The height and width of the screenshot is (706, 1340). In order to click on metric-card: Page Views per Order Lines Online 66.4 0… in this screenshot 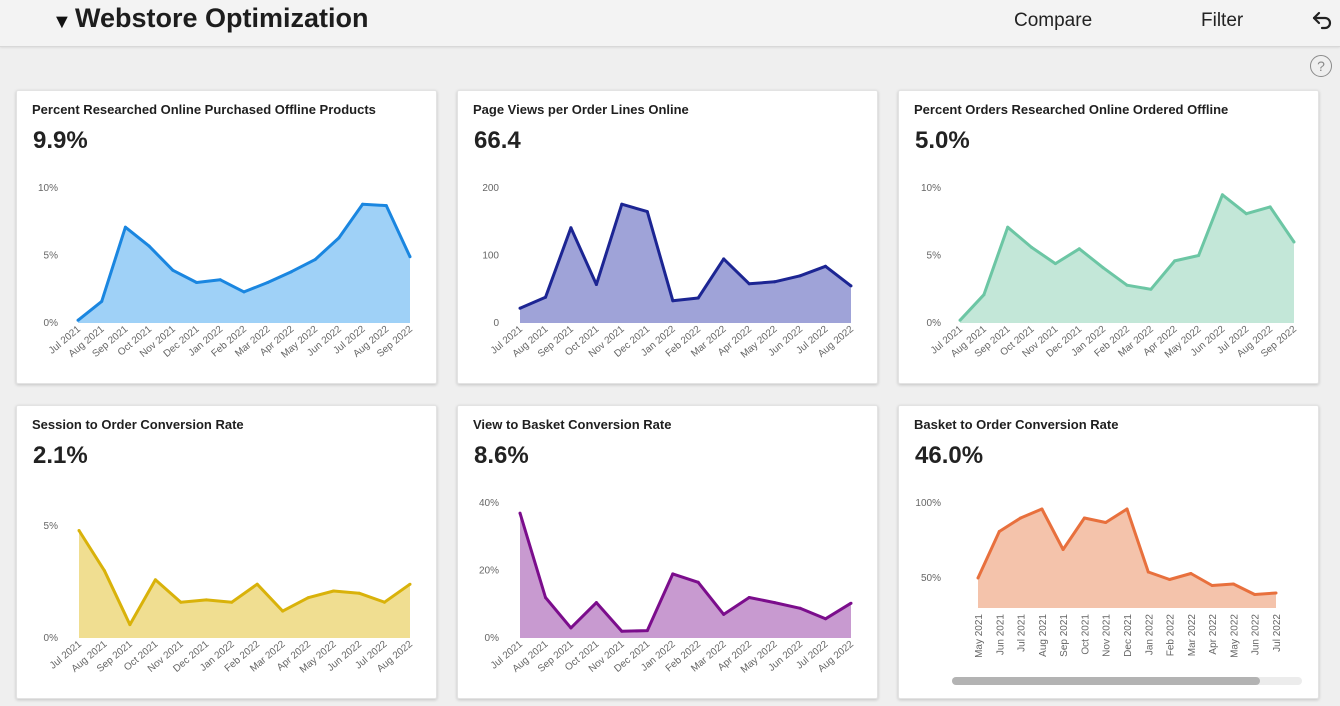, I will do `click(667, 237)`.